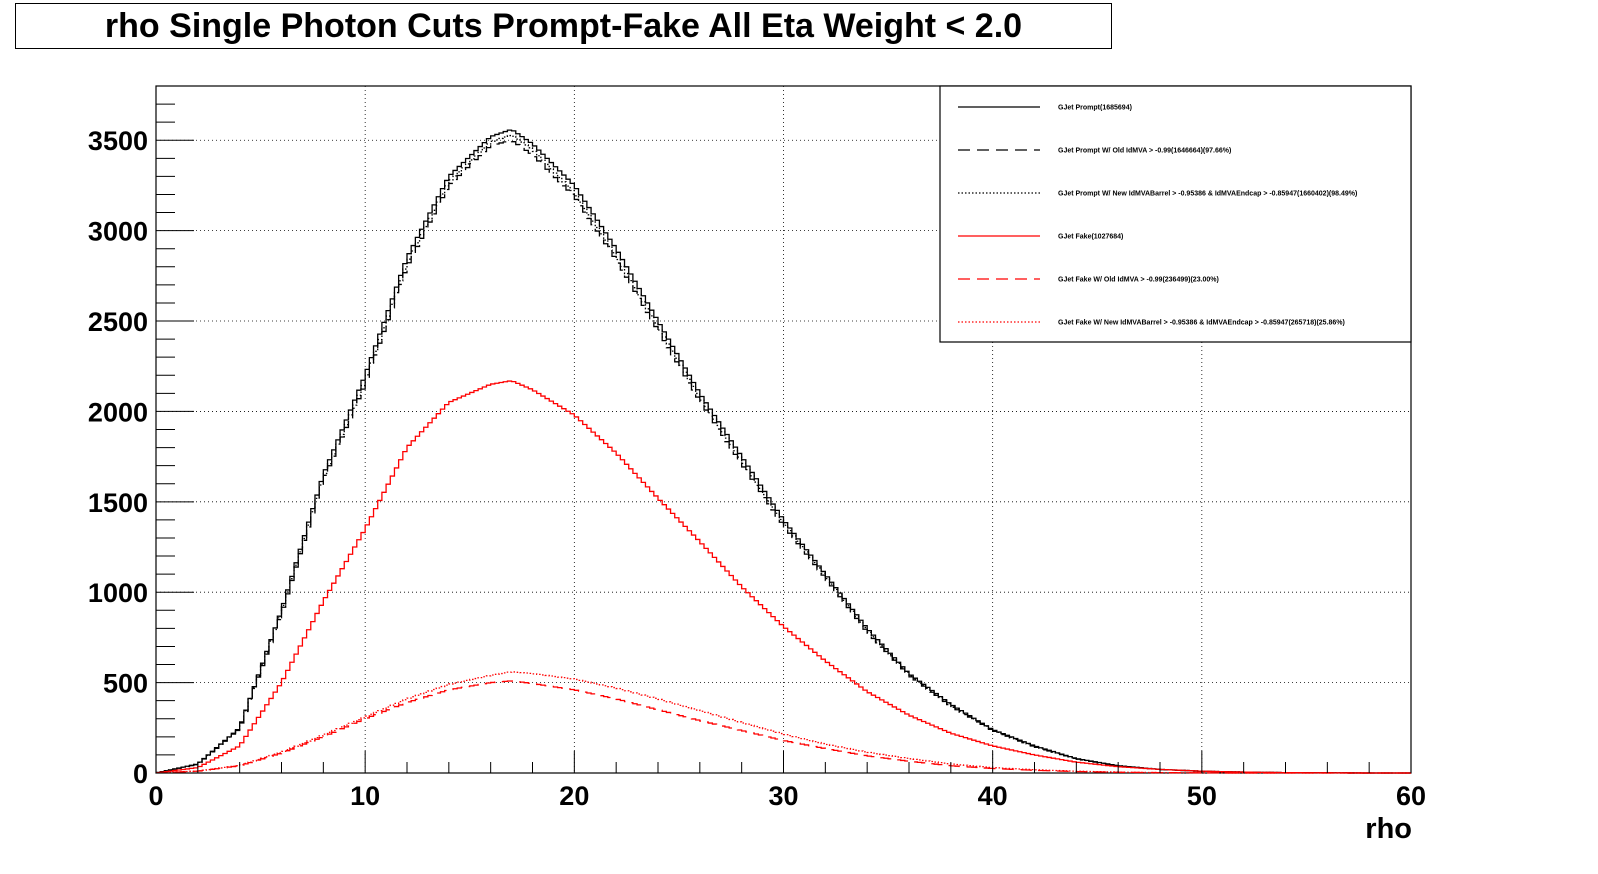 The image size is (1598, 874). What do you see at coordinates (140, 774) in the screenshot?
I see `y-tick-label: 0` at bounding box center [140, 774].